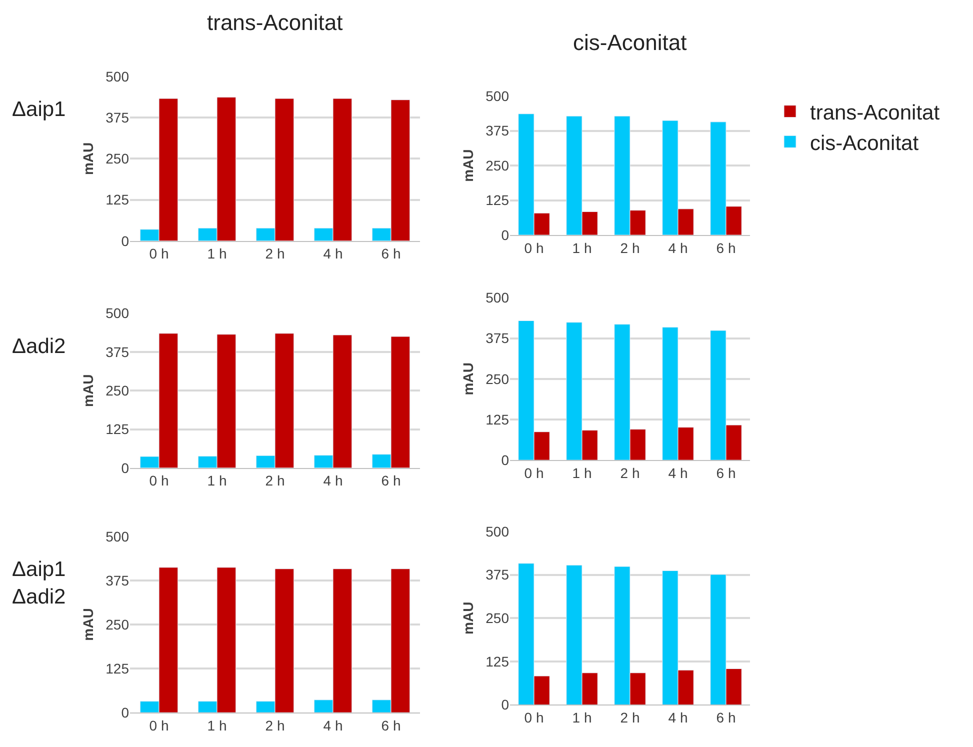 This screenshot has height=747, width=973. Describe the element at coordinates (39, 109) in the screenshot. I see `text: Δaip1` at that location.